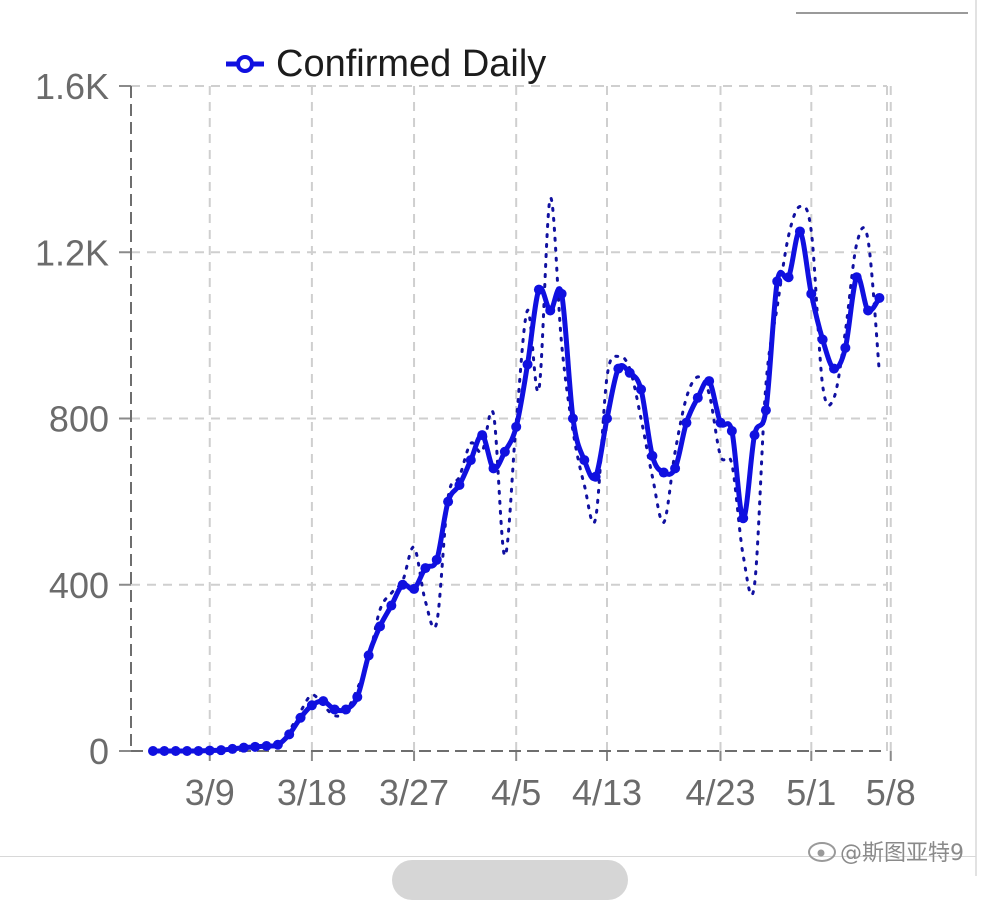 This screenshot has height=900, width=988. I want to click on y-tick-labels: 0 400 800 1.2K 1.6K, so click(72, 419).